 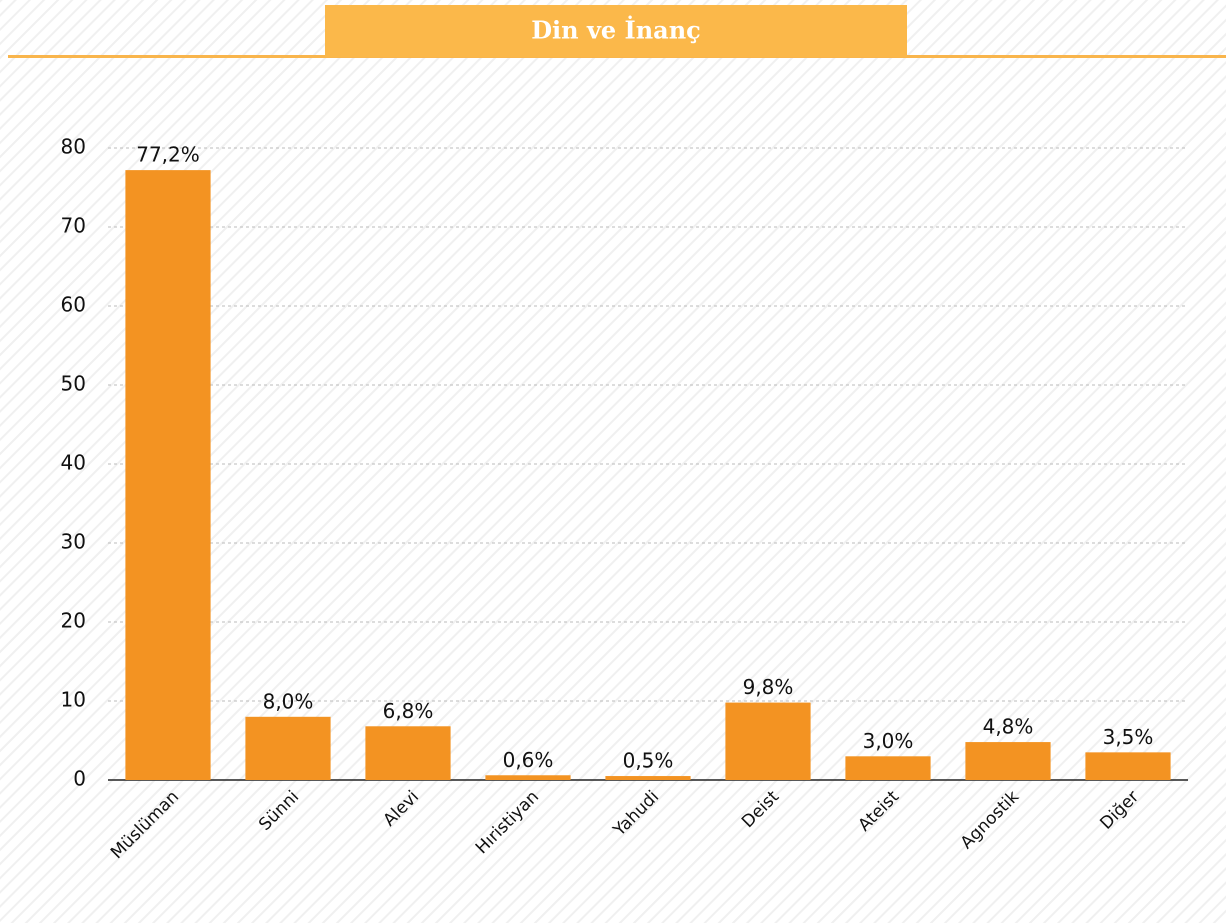 What do you see at coordinates (768, 687) in the screenshot?
I see `value-label: 9,8%` at bounding box center [768, 687].